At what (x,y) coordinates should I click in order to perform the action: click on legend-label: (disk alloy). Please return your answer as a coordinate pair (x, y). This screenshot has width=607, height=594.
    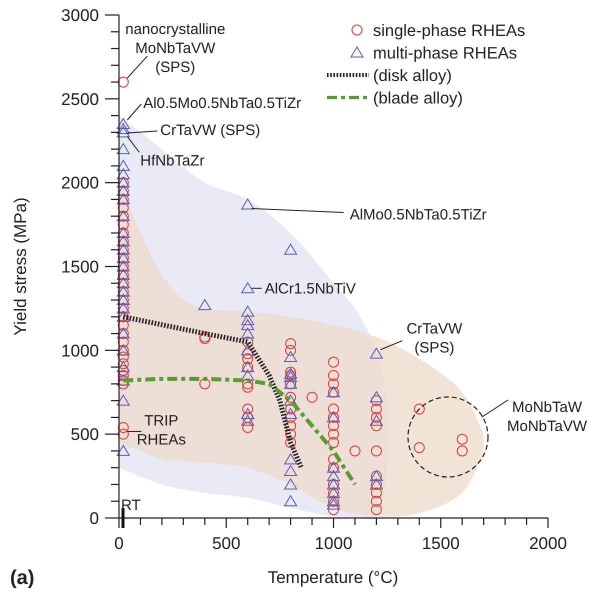
    Looking at the image, I should click on (412, 76).